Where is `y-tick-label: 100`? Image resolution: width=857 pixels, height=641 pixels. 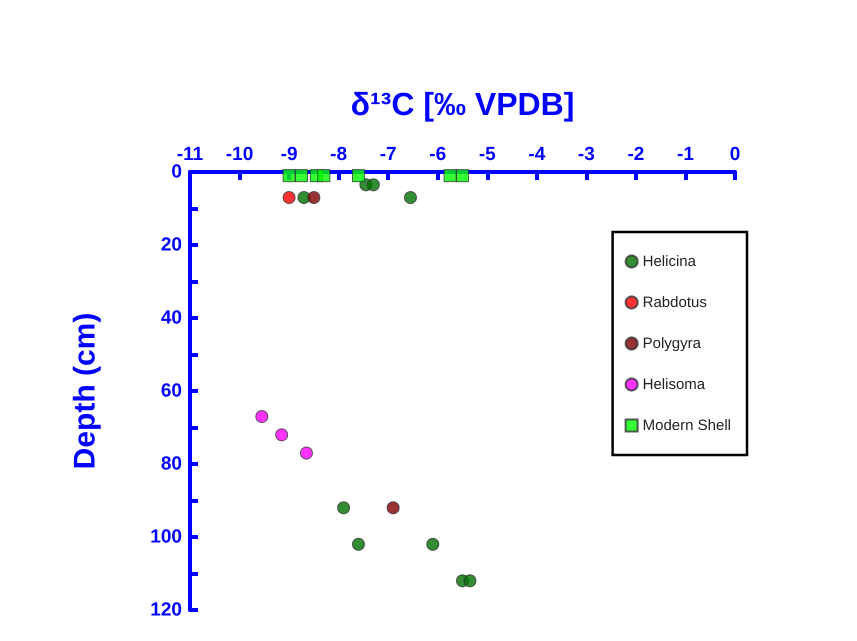
y-tick-label: 100 is located at coordinates (166, 537).